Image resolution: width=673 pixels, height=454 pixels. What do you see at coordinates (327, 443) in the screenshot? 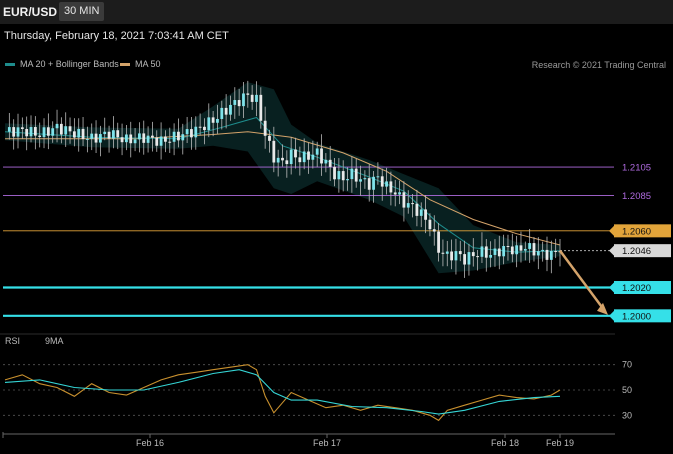
I see `x-tick-label: Feb 17` at bounding box center [327, 443].